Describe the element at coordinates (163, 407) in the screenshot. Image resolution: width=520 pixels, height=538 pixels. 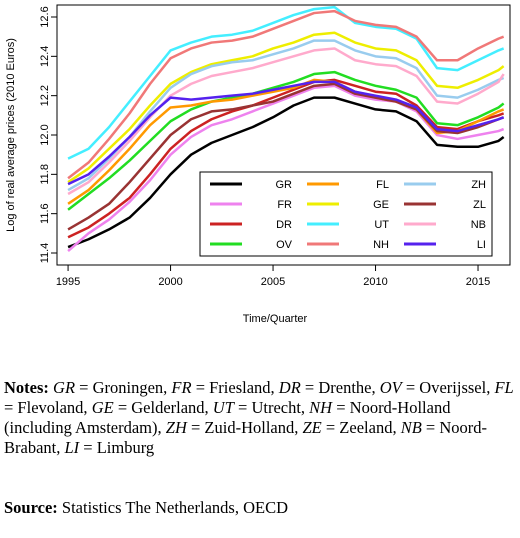
I see `note-segment: = Gelderland,` at that location.